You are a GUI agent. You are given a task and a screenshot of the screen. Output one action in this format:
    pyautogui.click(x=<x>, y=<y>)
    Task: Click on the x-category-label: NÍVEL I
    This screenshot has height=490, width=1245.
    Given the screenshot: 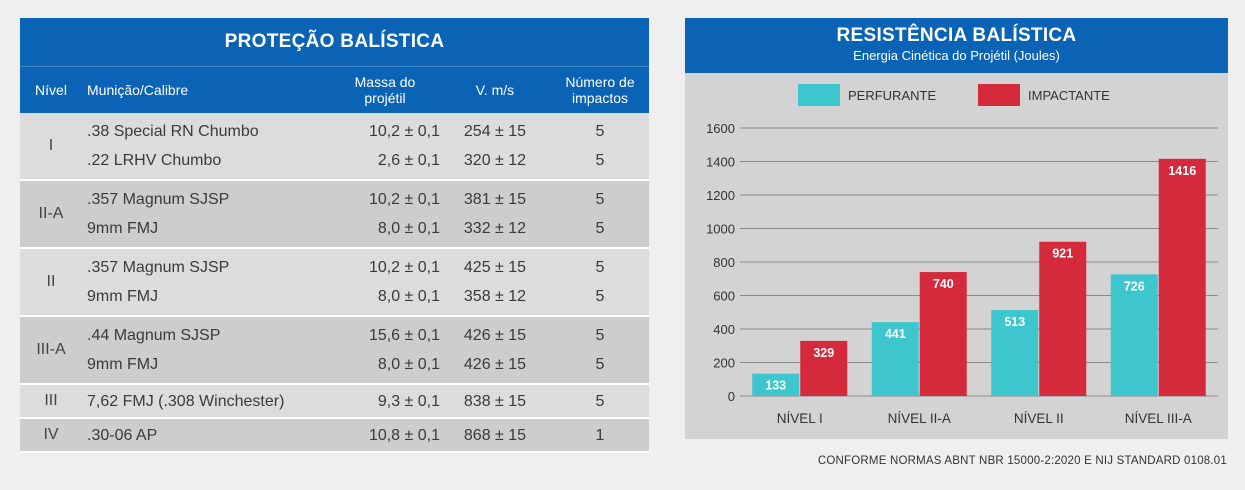 What is the action you would take?
    pyautogui.click(x=800, y=418)
    